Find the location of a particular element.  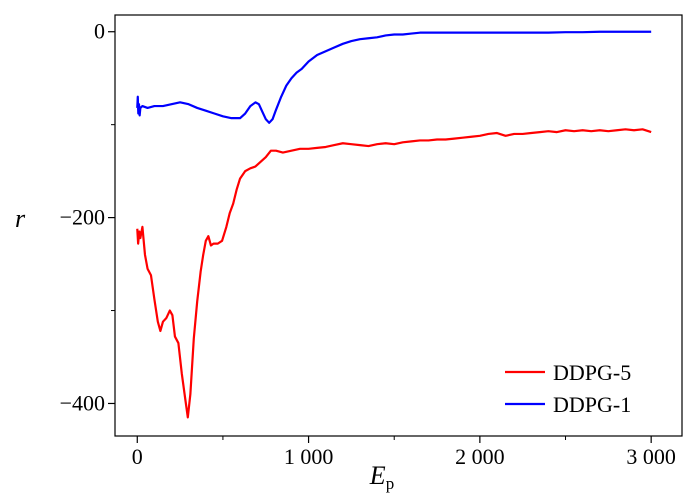

x-tick-label: 0 is located at coordinates (137, 456).